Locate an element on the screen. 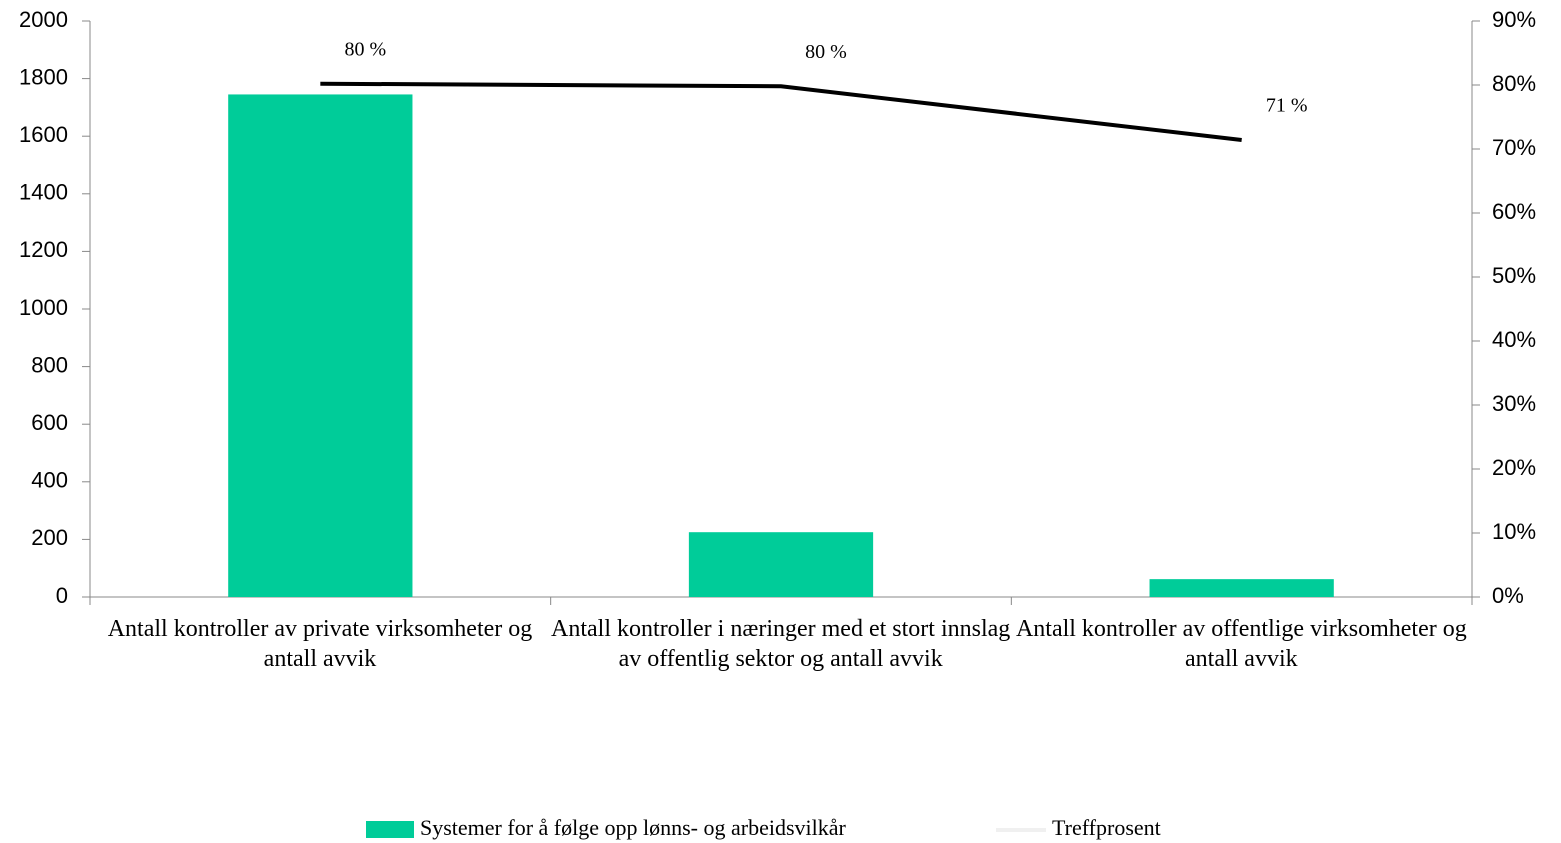 This screenshot has height=843, width=1561. y-tick-label: 1600 is located at coordinates (43, 134).